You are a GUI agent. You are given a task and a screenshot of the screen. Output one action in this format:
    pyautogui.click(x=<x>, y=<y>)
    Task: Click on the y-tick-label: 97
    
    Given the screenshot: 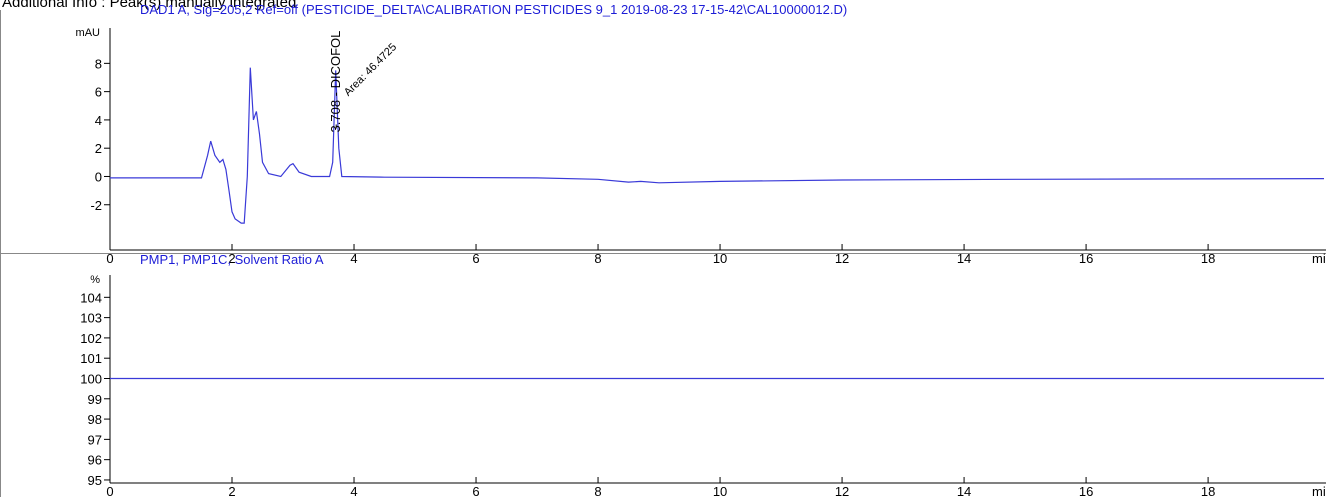 What is the action you would take?
    pyautogui.click(x=95, y=439)
    